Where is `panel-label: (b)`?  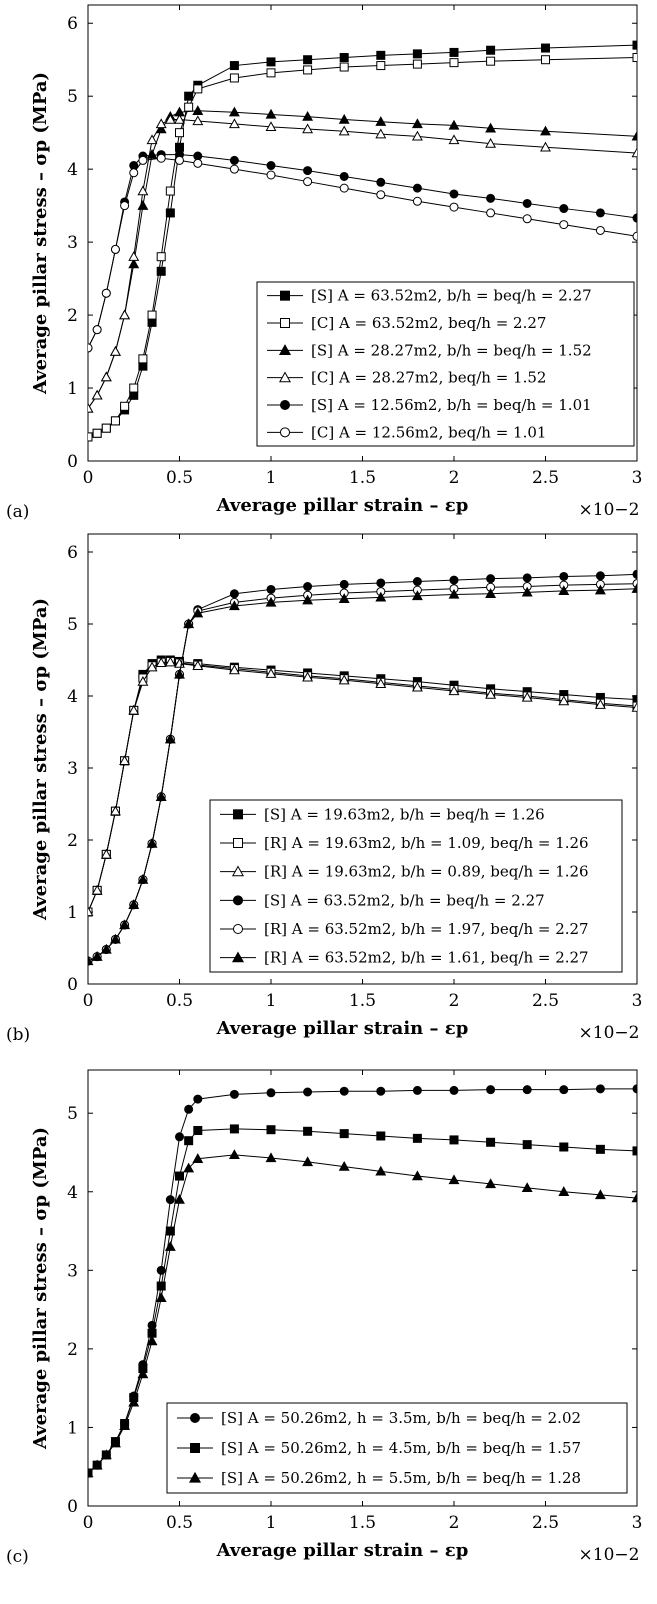 panel-label: (b) is located at coordinates (18, 1035).